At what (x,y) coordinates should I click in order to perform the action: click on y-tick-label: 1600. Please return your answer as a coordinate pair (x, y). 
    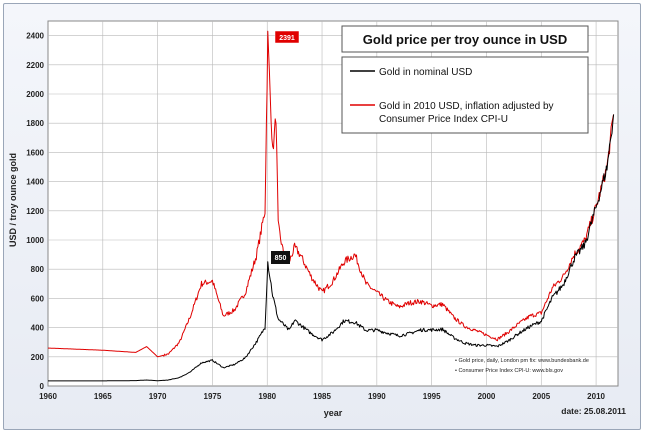
    Looking at the image, I should click on (35, 152).